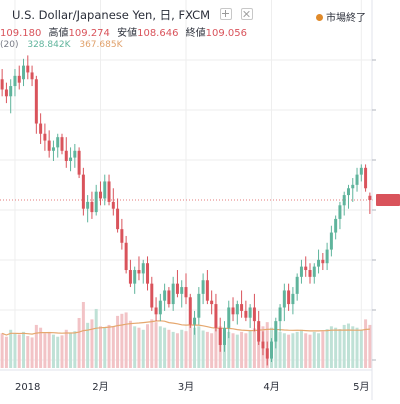 This screenshot has width=400, height=404. I want to click on market-status-label: 市場終了, so click(346, 18).